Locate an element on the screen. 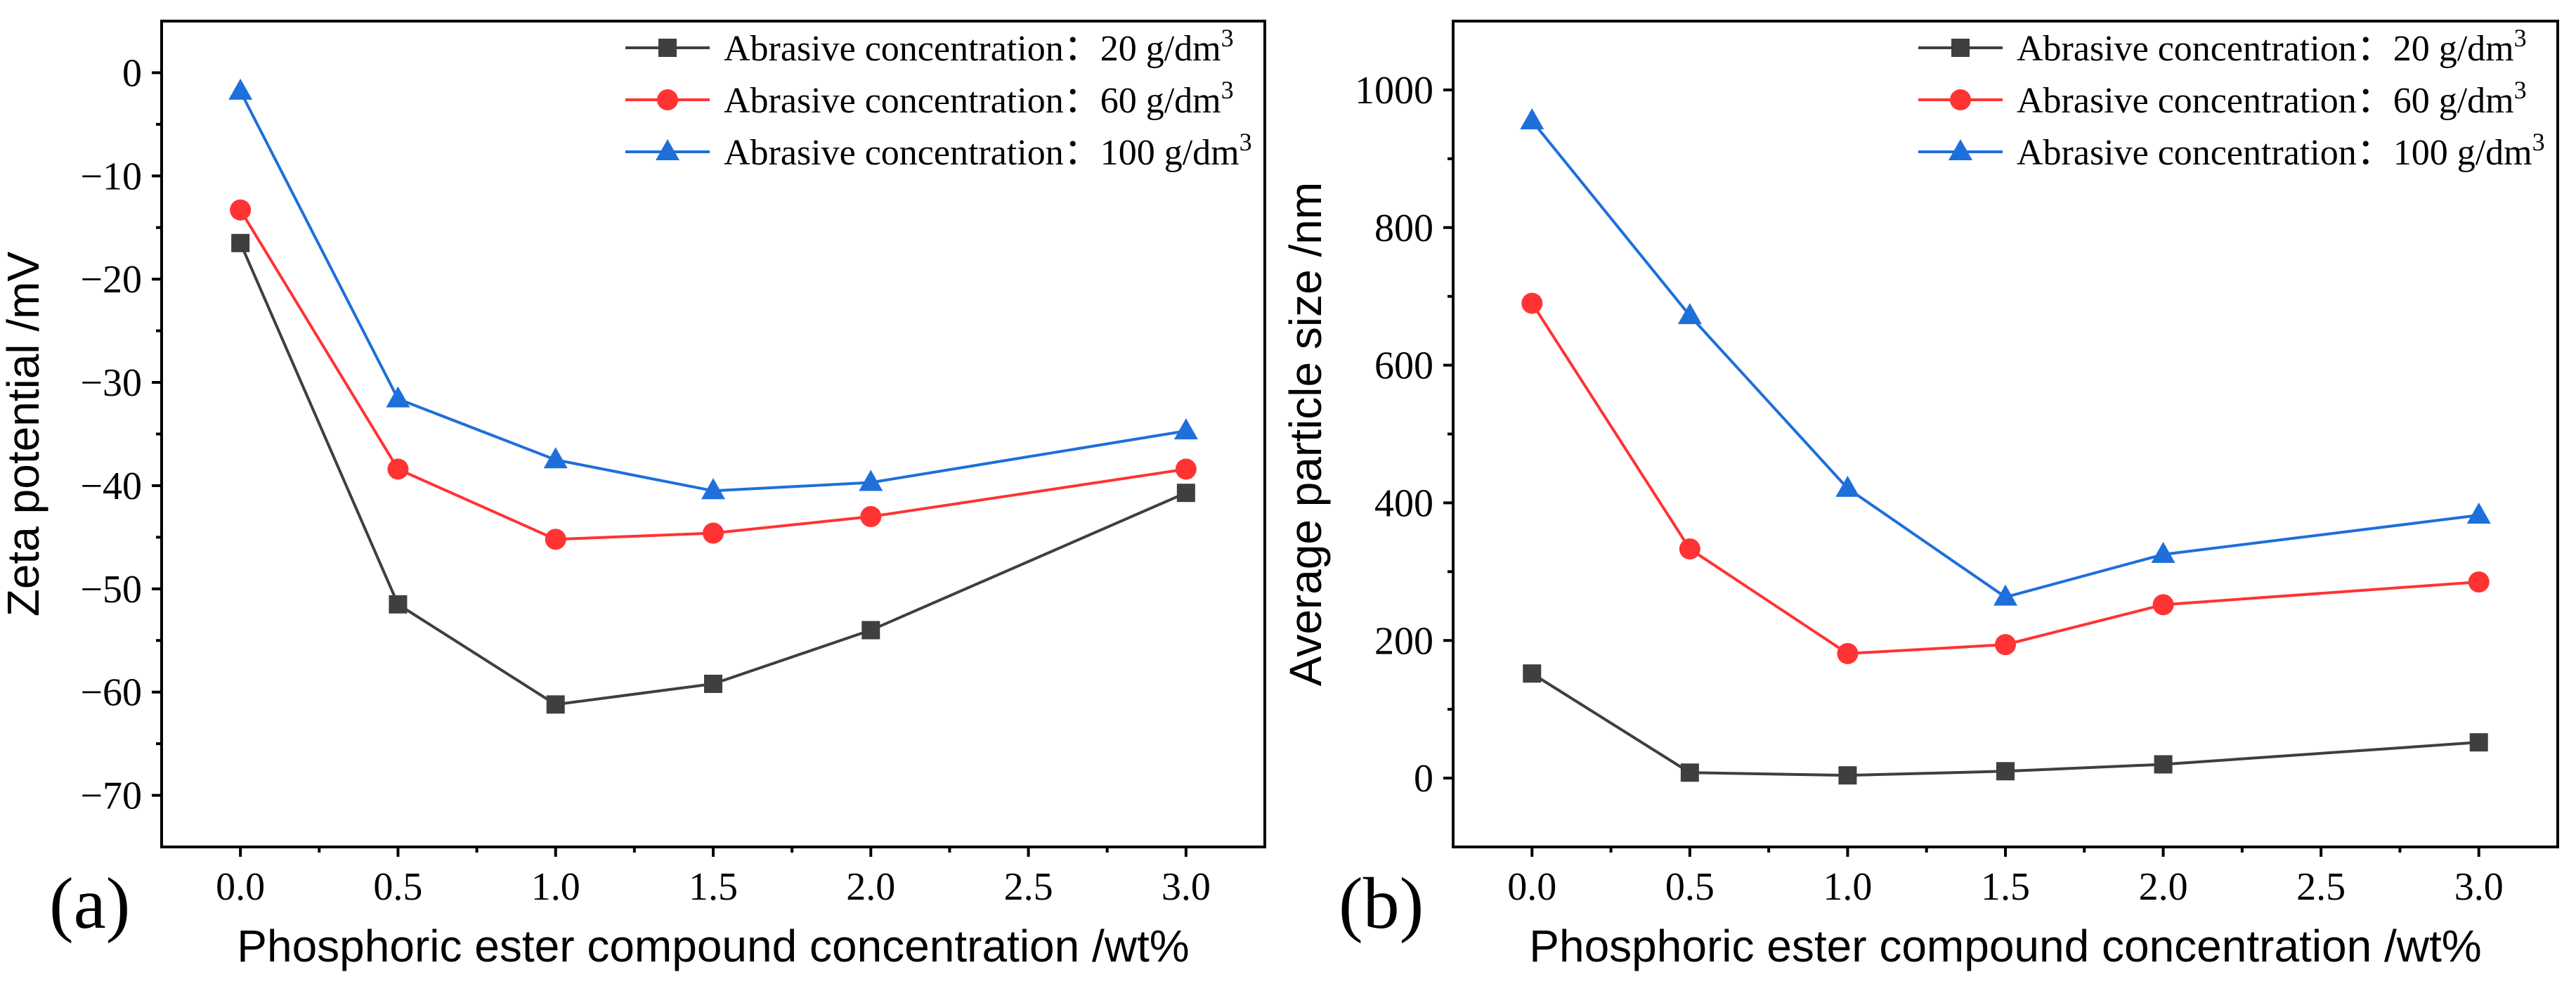  panel-label: (b) is located at coordinates (1381, 903).